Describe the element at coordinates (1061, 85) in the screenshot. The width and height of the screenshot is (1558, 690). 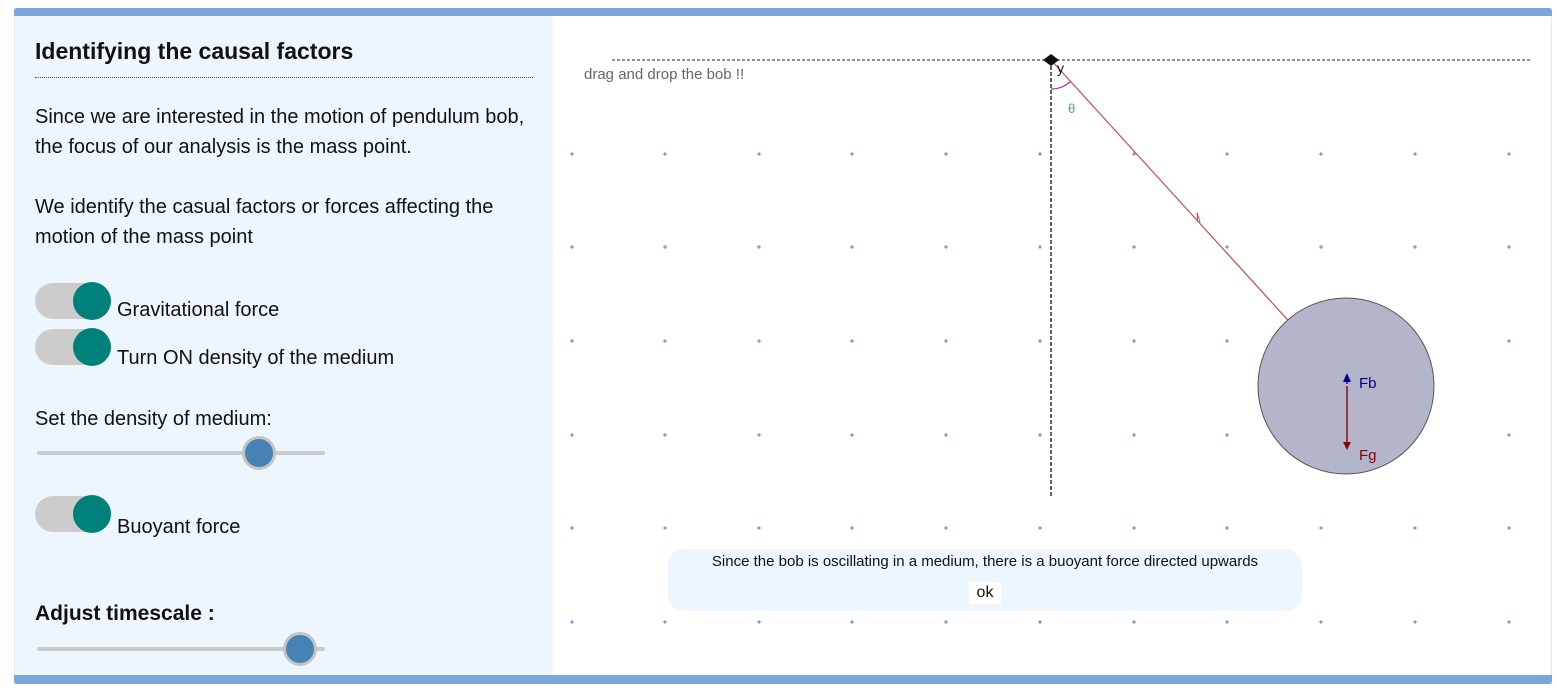
I see `angle-arc` at that location.